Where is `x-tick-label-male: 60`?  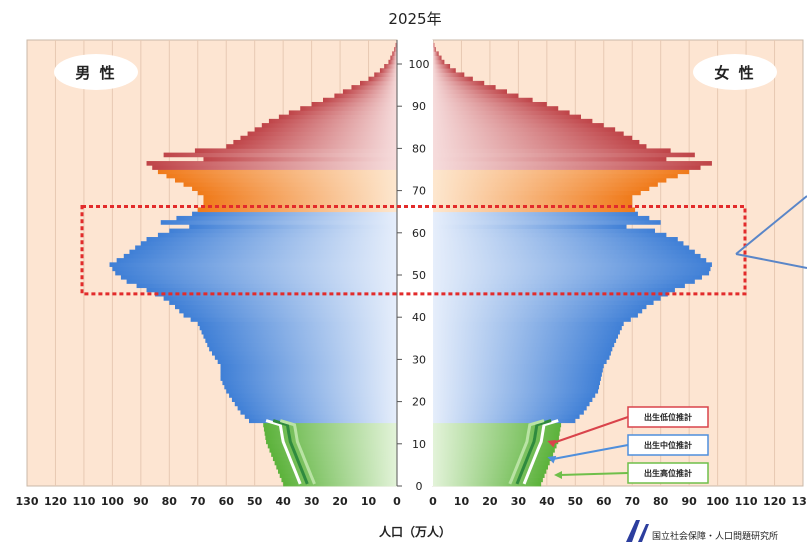
x-tick-label-male: 60 is located at coordinates (227, 501).